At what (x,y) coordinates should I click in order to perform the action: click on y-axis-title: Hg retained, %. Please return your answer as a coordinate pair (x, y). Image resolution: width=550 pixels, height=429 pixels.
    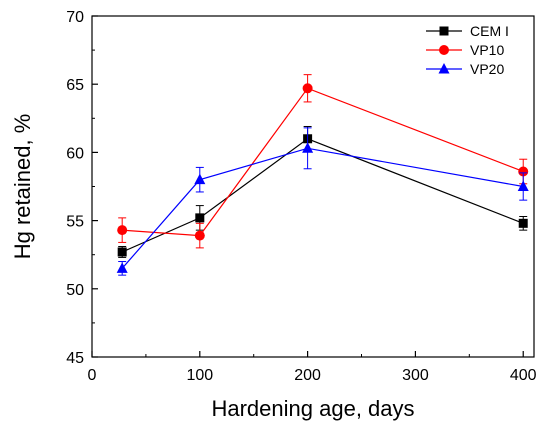
    Looking at the image, I should click on (22, 187).